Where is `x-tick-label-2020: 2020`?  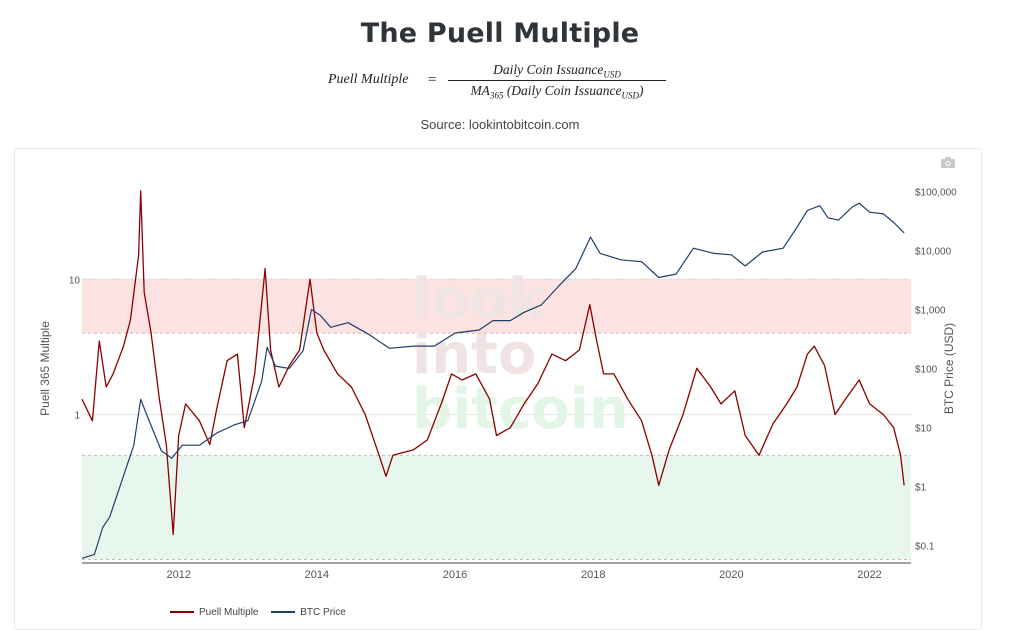 x-tick-label-2020: 2020 is located at coordinates (731, 575).